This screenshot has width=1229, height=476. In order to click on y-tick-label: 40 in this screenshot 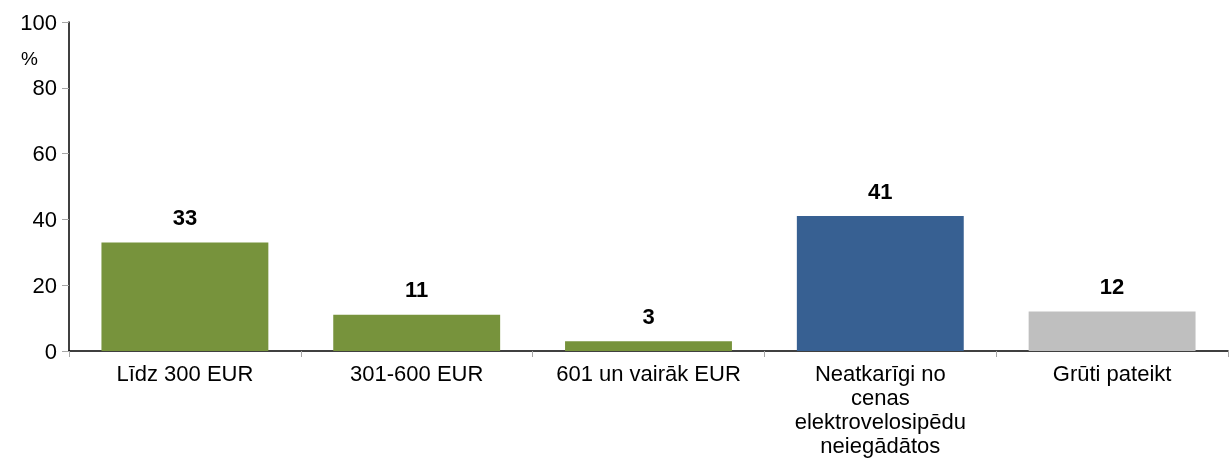, I will do `click(44, 219)`.